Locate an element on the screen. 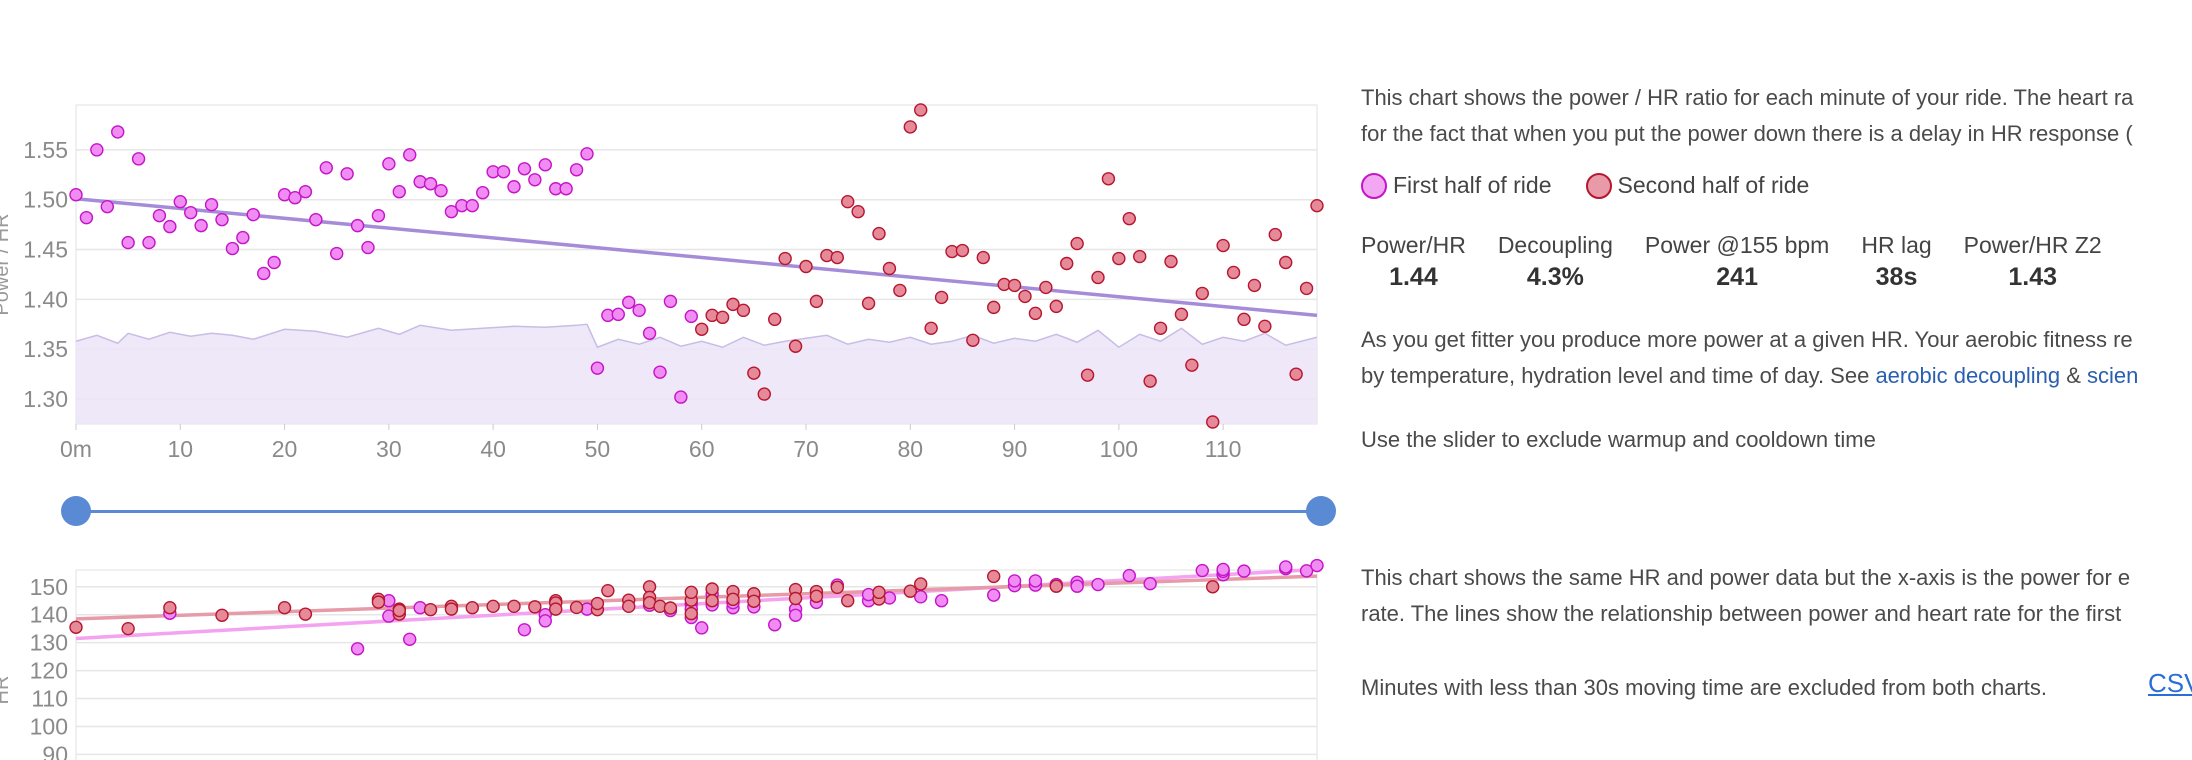 This screenshot has width=2192, height=760. csv-download-link: CSV is located at coordinates (2170, 683).